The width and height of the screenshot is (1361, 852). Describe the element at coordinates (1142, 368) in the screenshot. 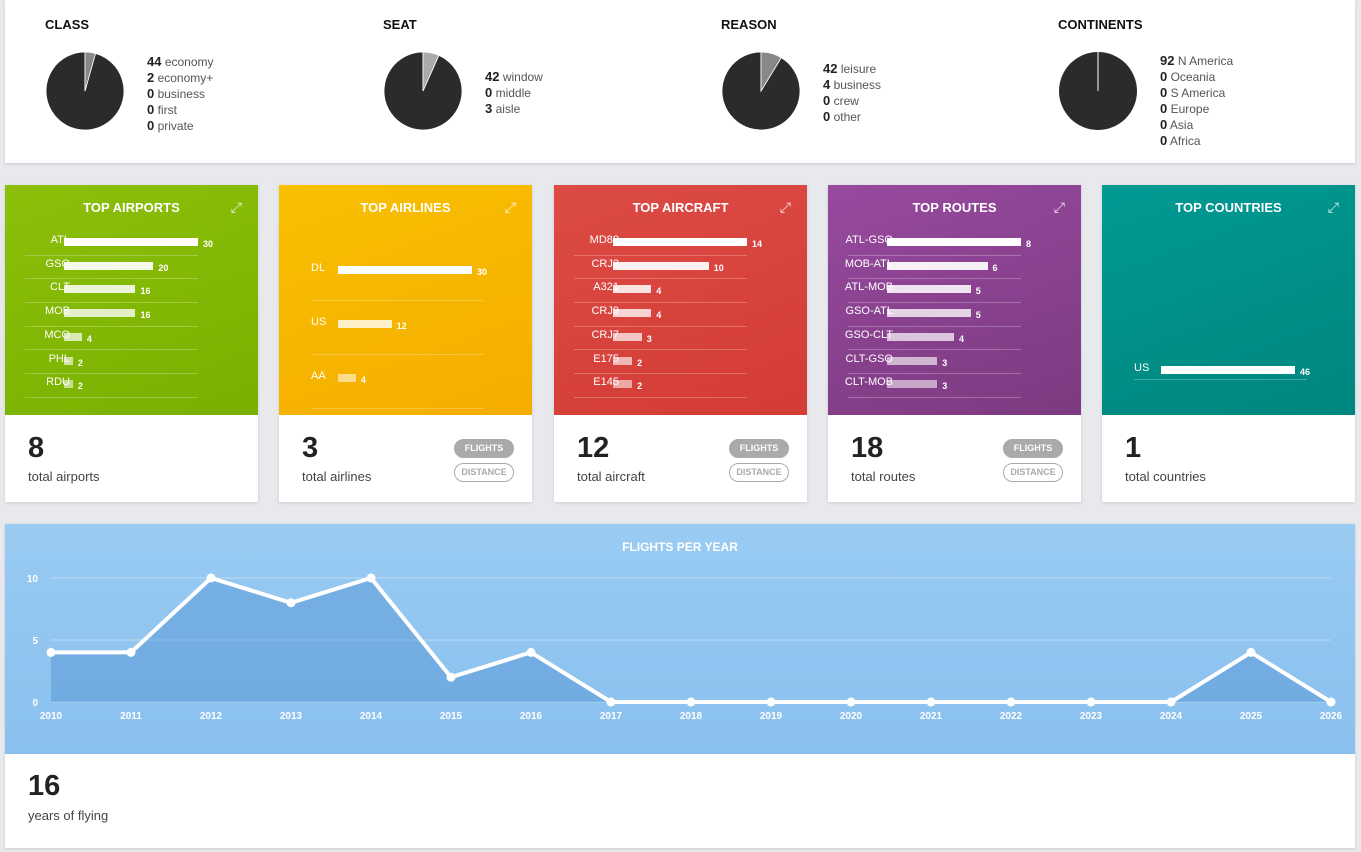

I see `bar-label: US` at that location.